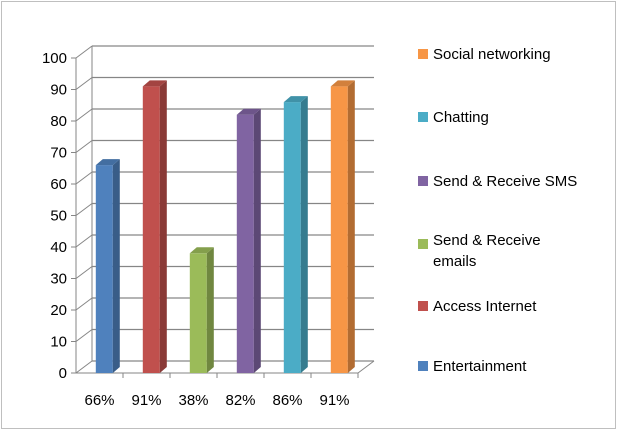 The height and width of the screenshot is (432, 619). What do you see at coordinates (366, 367) in the screenshot?
I see `floor-edge` at bounding box center [366, 367].